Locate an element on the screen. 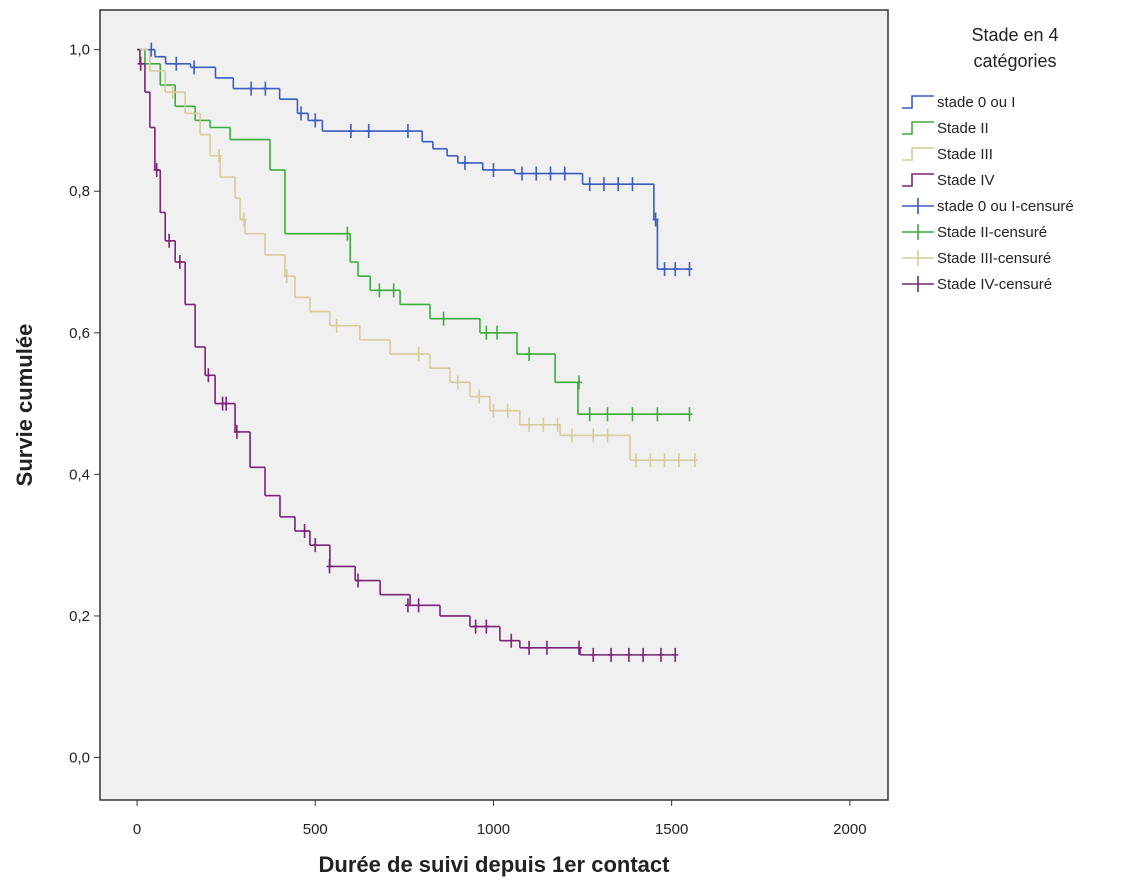  legend-label: stade 0 ou I-censuré is located at coordinates (1005, 206).